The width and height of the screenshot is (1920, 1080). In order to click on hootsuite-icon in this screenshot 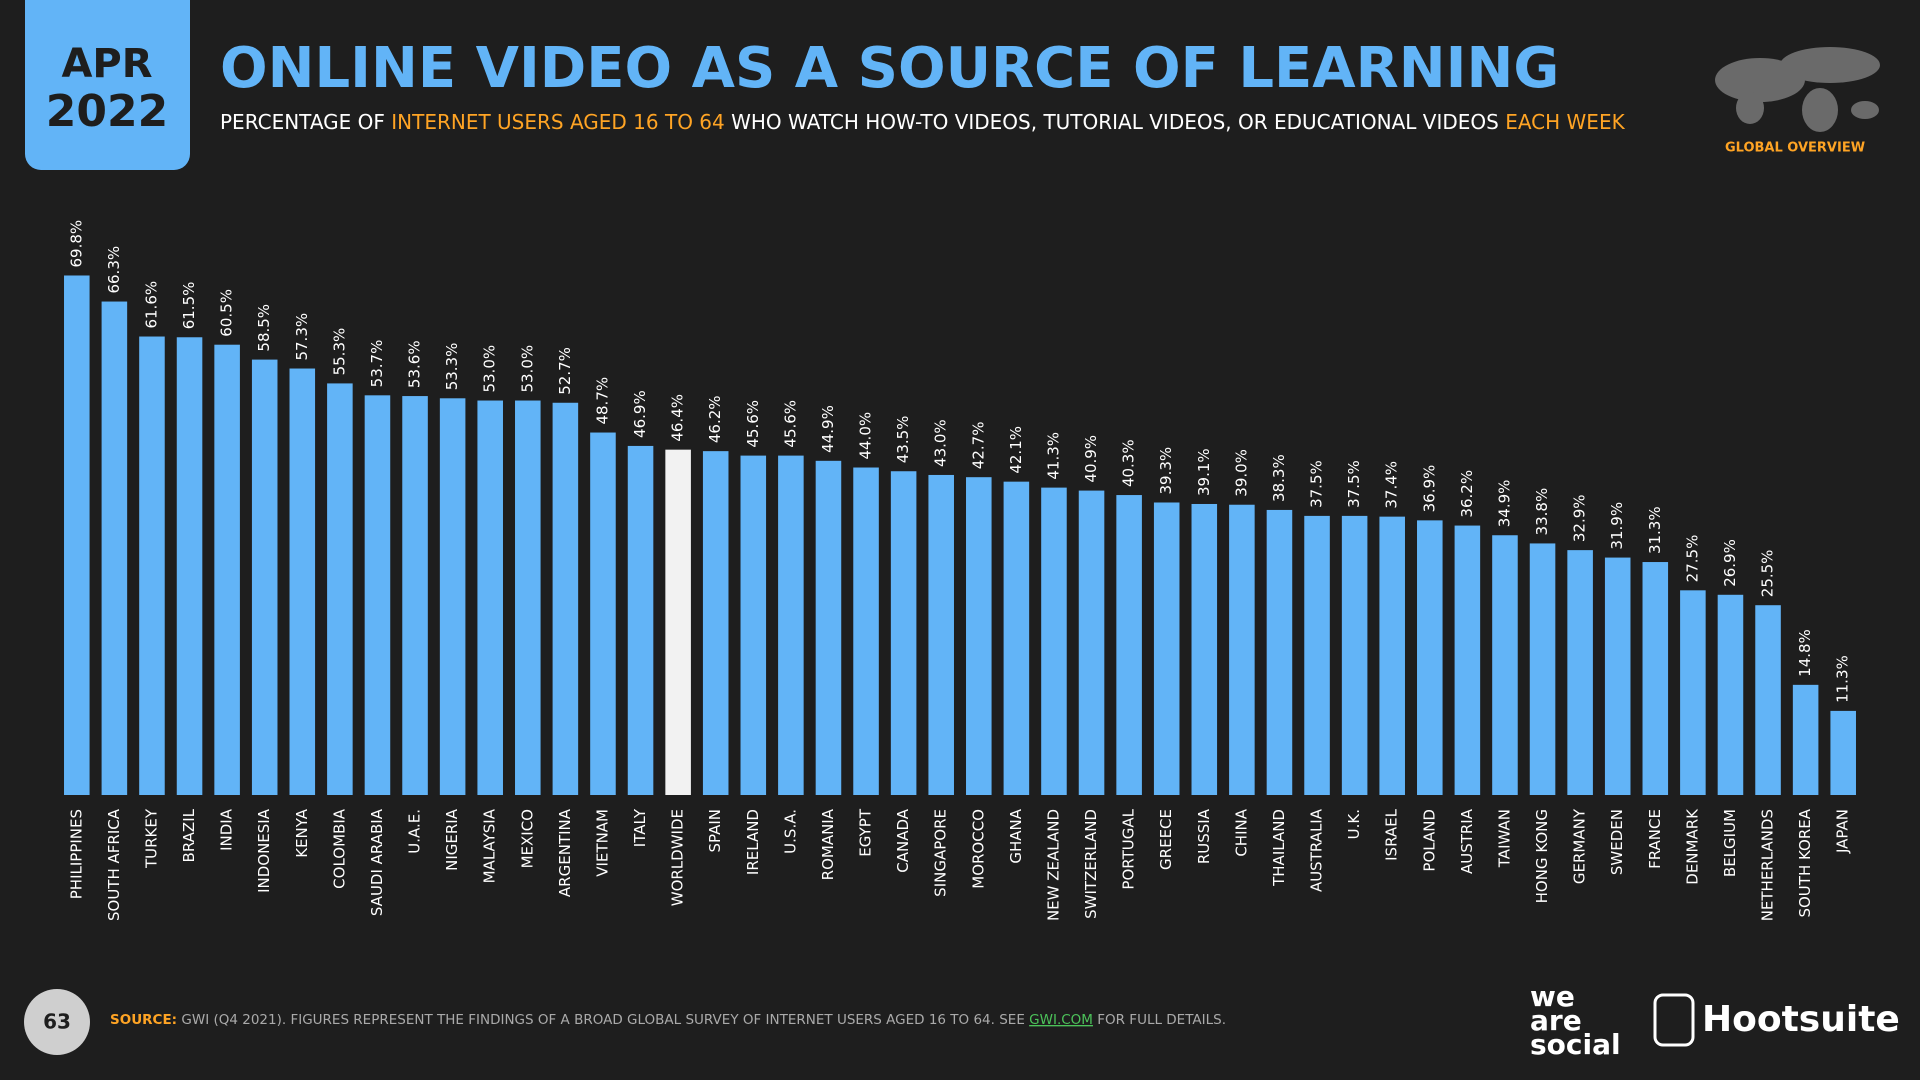, I will do `click(1674, 1020)`.